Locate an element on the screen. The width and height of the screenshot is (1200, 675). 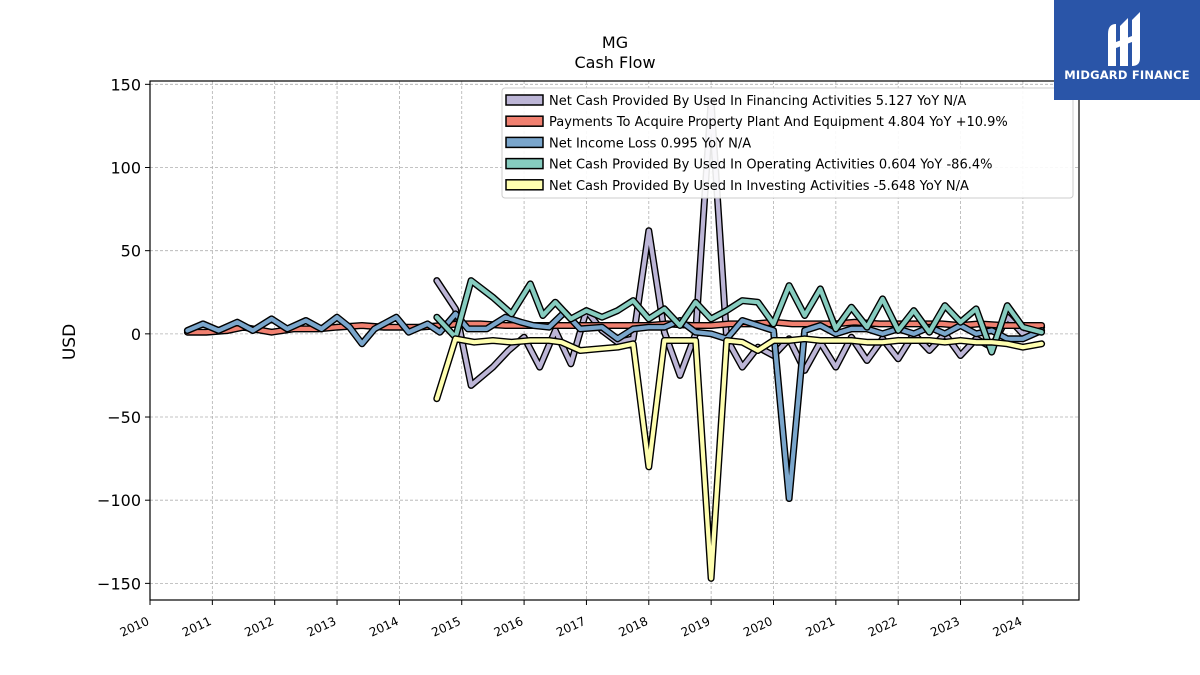
y-tick-label: −100 is located at coordinates (119, 500).